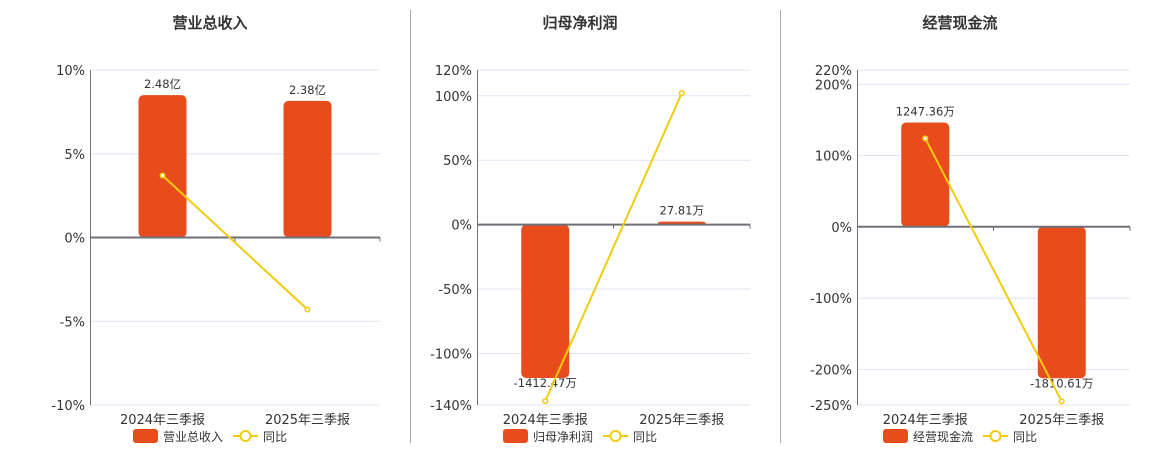 This screenshot has width=1160, height=450. Describe the element at coordinates (72, 322) in the screenshot. I see `y-tick-label: -5%` at that location.